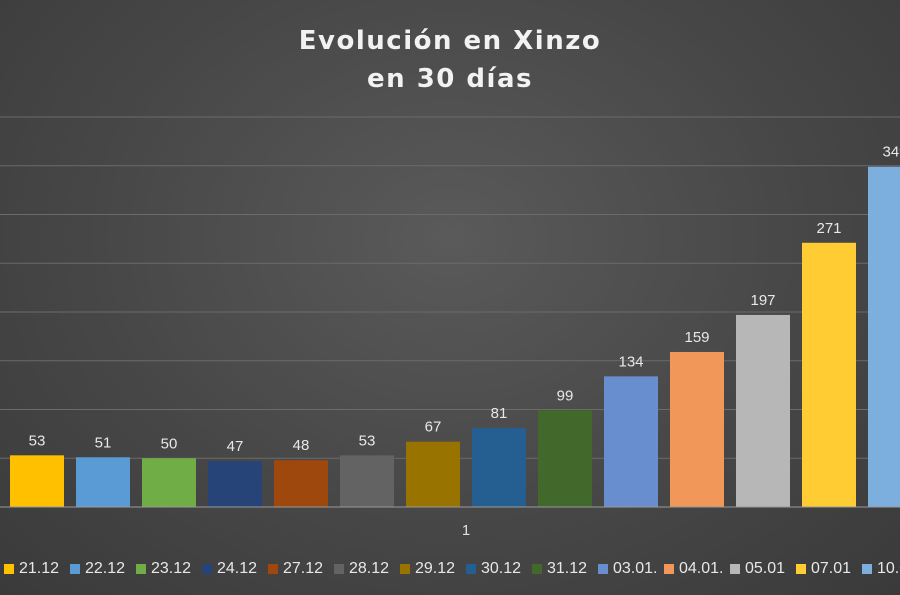 The height and width of the screenshot is (595, 900). Describe the element at coordinates (435, 568) in the screenshot. I see `legend-label: 29.12` at that location.